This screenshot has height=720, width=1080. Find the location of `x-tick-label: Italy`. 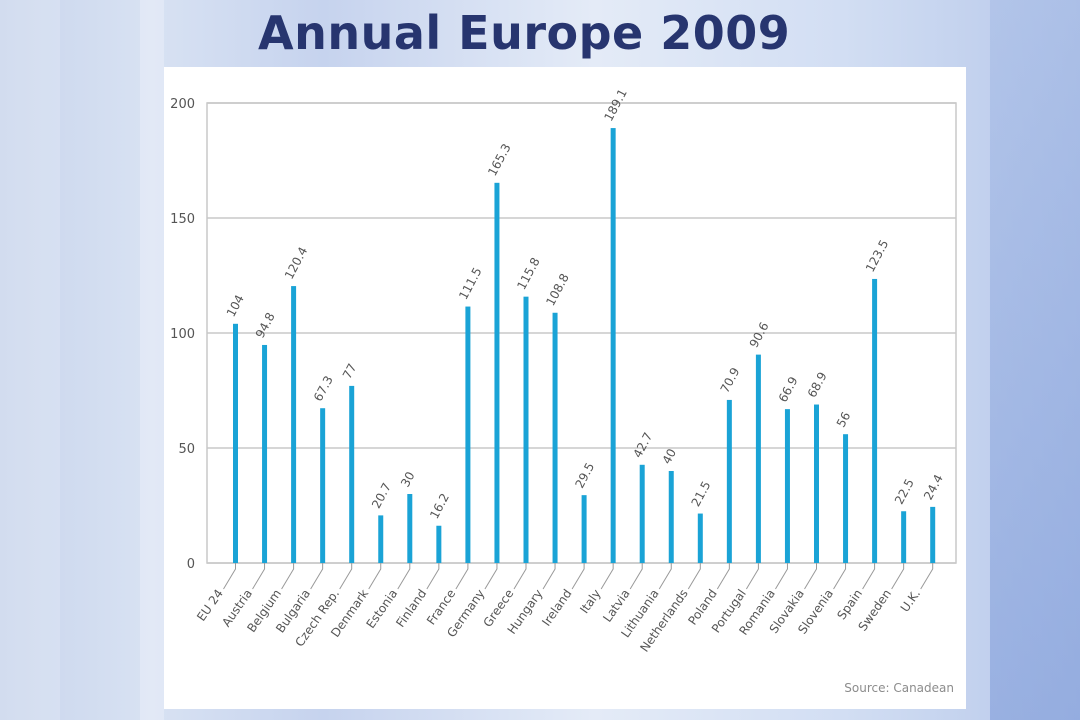

x-tick-label: Italy is located at coordinates (590, 601).